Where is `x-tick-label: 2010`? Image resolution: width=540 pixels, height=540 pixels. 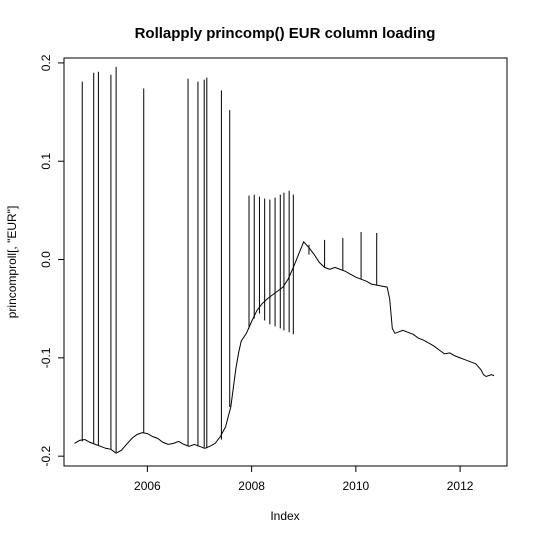 x-tick-label: 2010 is located at coordinates (356, 486).